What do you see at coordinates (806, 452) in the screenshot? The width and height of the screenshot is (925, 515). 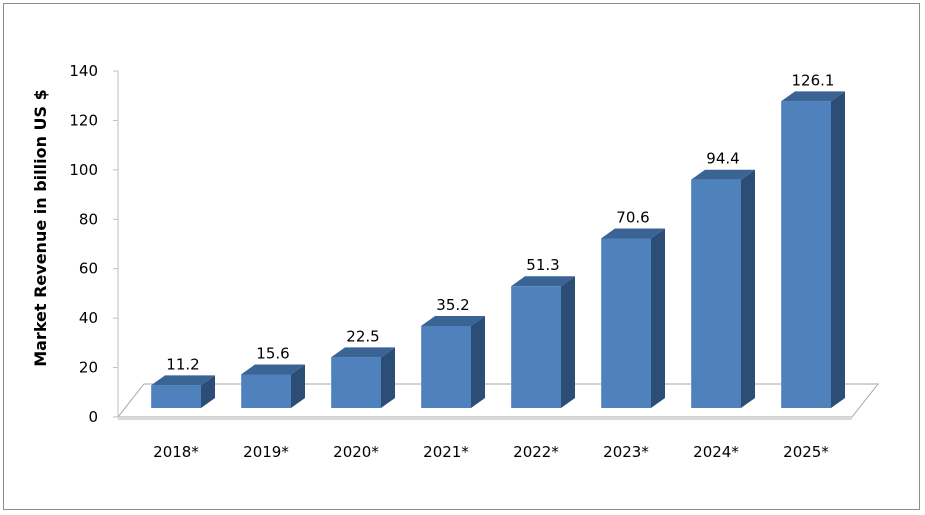 I see `x-tick-label: 2025*` at bounding box center [806, 452].